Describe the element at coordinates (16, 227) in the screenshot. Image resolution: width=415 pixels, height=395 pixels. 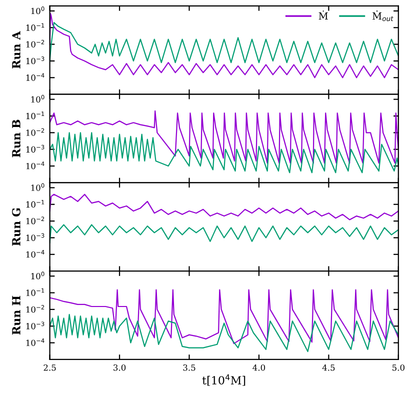
I see `y-axis-title: Run G` at that location.